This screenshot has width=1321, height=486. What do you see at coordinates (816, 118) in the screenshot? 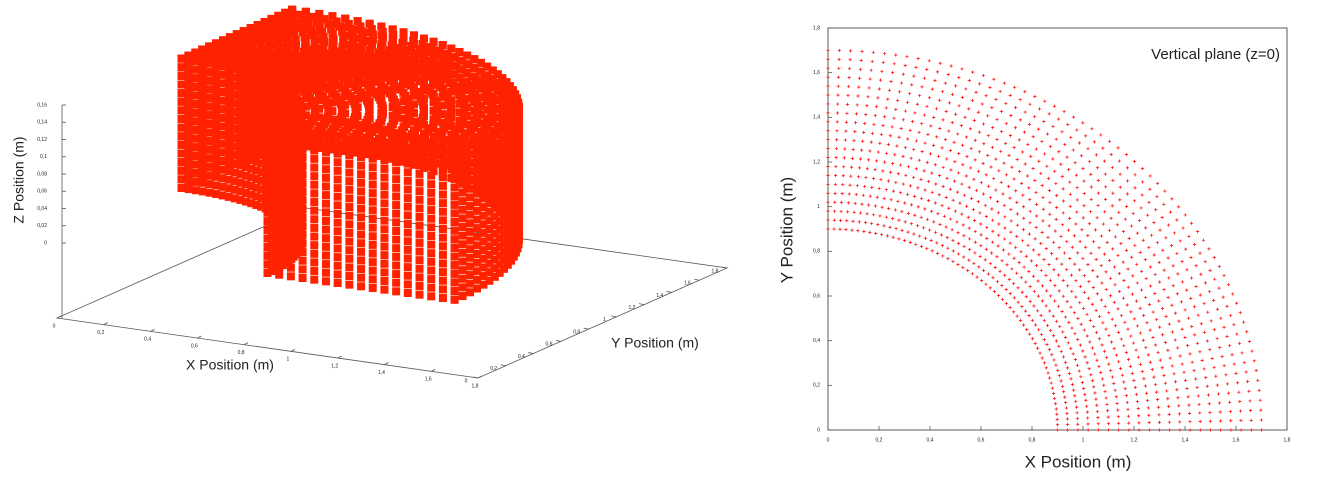
I see `y-tick-label: 1,4` at bounding box center [816, 118].